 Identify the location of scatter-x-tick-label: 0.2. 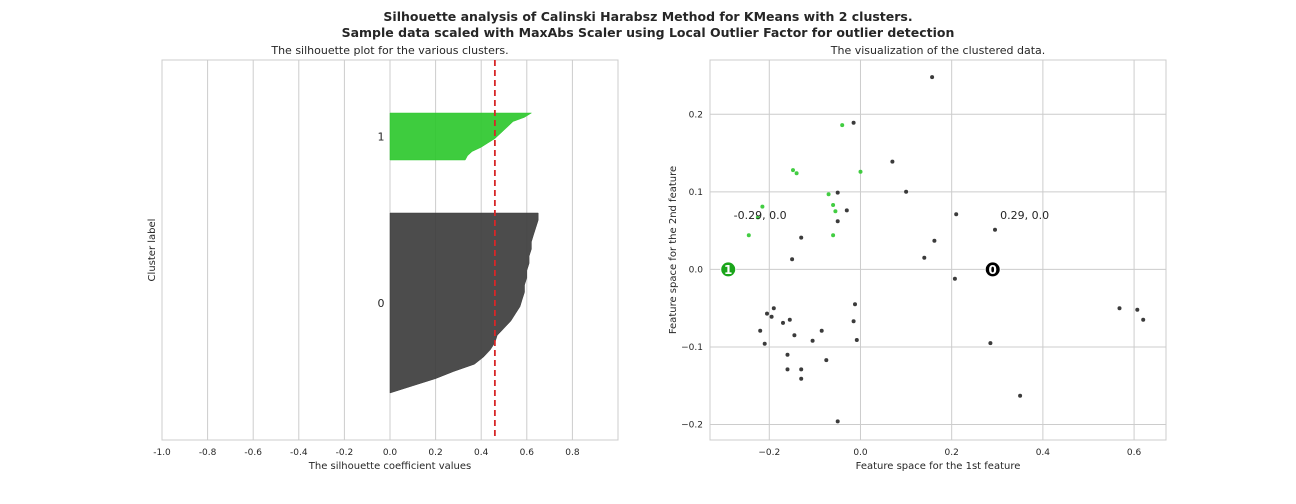
(952, 453).